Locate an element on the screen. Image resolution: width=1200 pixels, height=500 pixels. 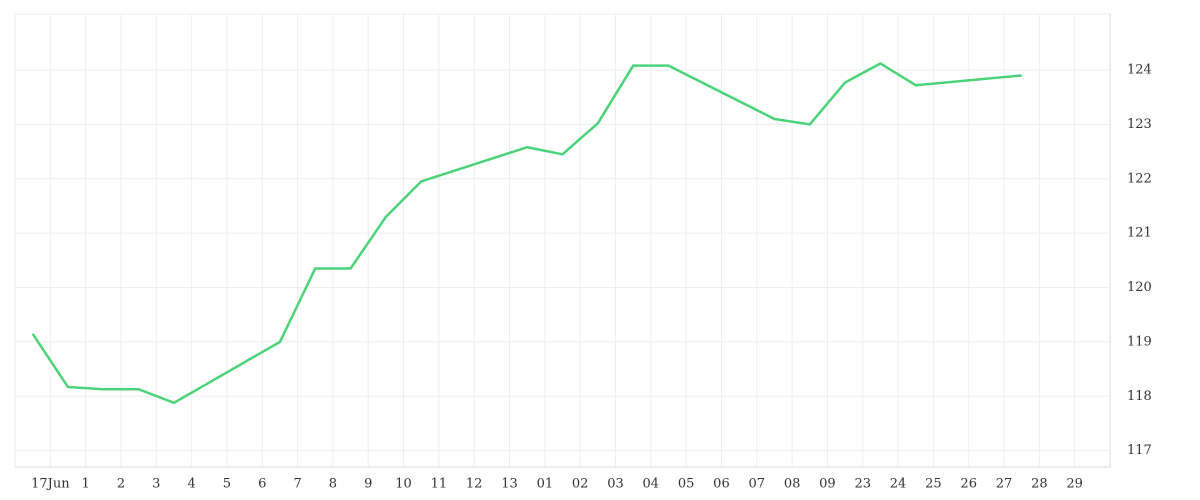
x-tick-label: 1 is located at coordinates (86, 484).